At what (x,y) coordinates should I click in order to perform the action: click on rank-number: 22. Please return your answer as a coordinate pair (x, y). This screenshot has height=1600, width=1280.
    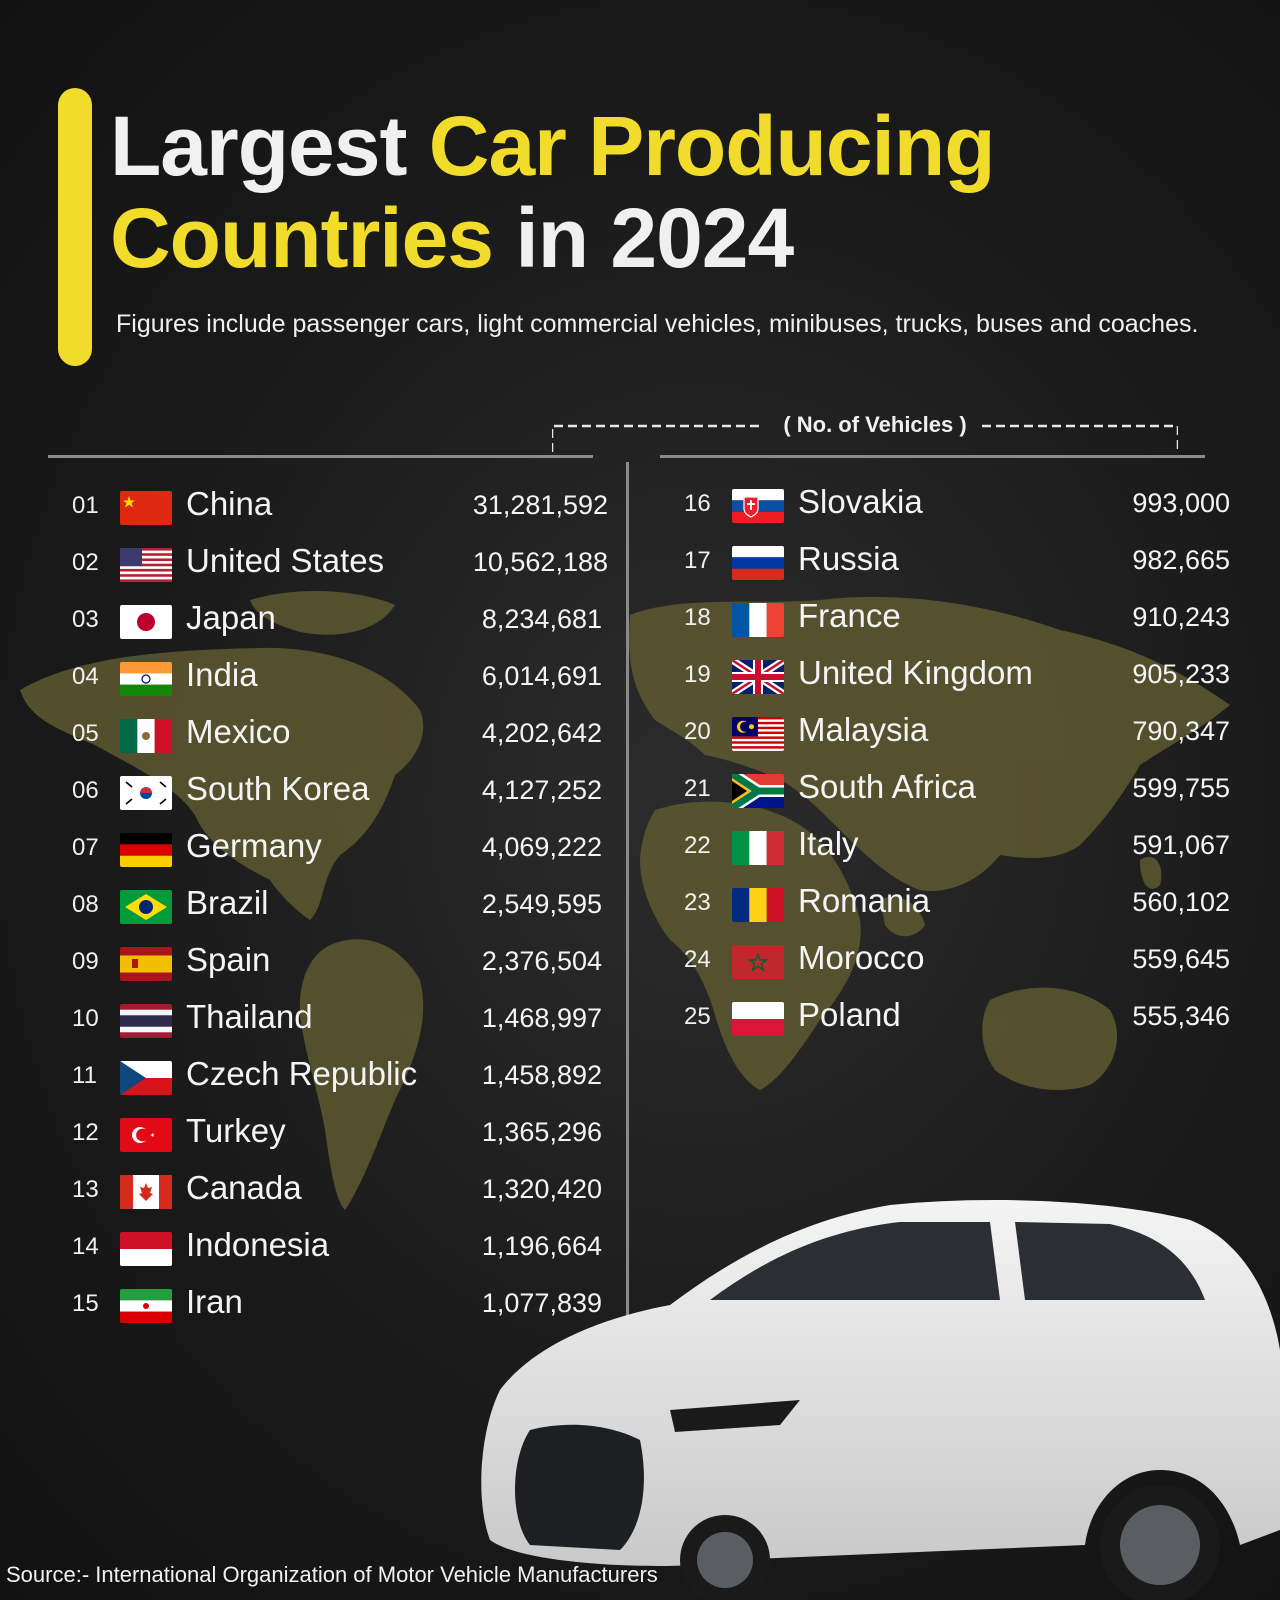
    Looking at the image, I should click on (697, 845).